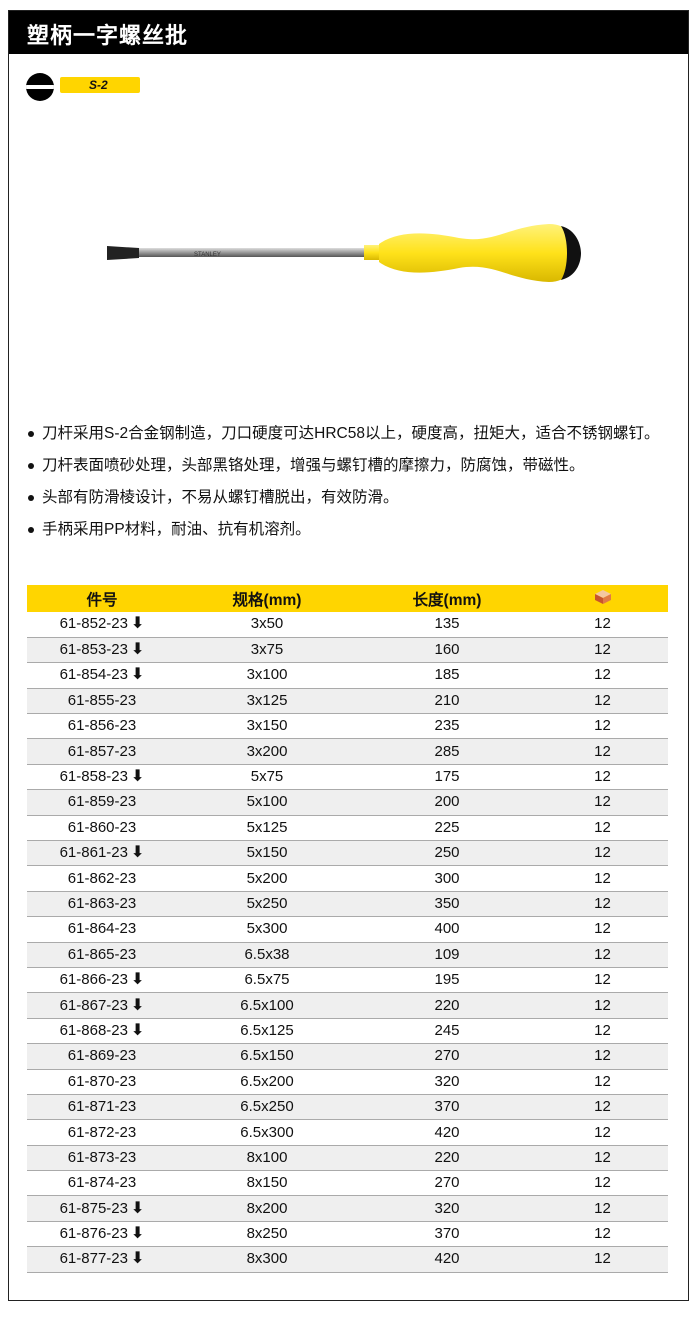  What do you see at coordinates (102, 1234) in the screenshot?
I see `part-number: 61-876-23 ⬇` at bounding box center [102, 1234].